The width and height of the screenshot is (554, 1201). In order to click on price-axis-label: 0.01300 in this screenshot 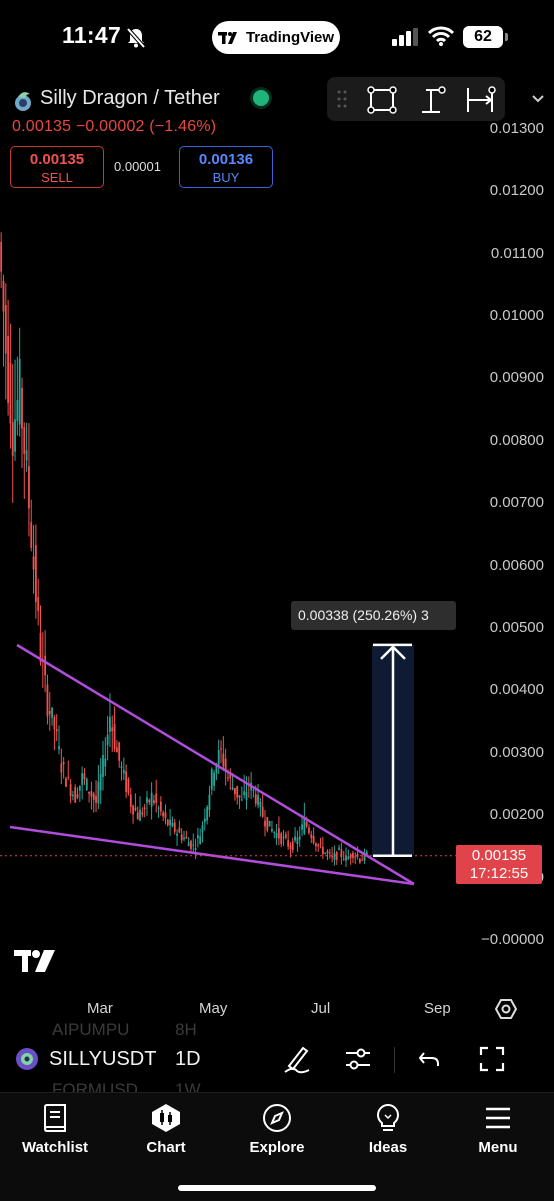, I will do `click(516, 128)`.